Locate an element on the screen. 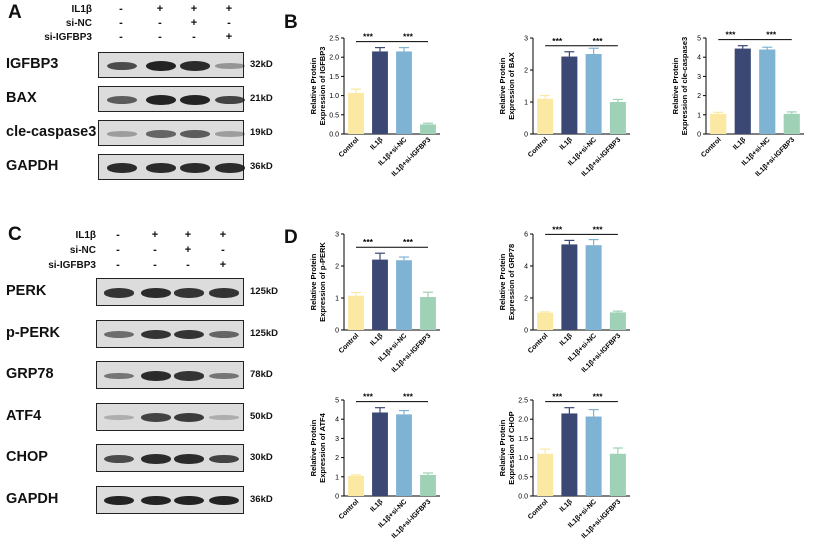 The height and width of the screenshot is (558, 824). y-tick-label: 2.5 is located at coordinates (334, 39).